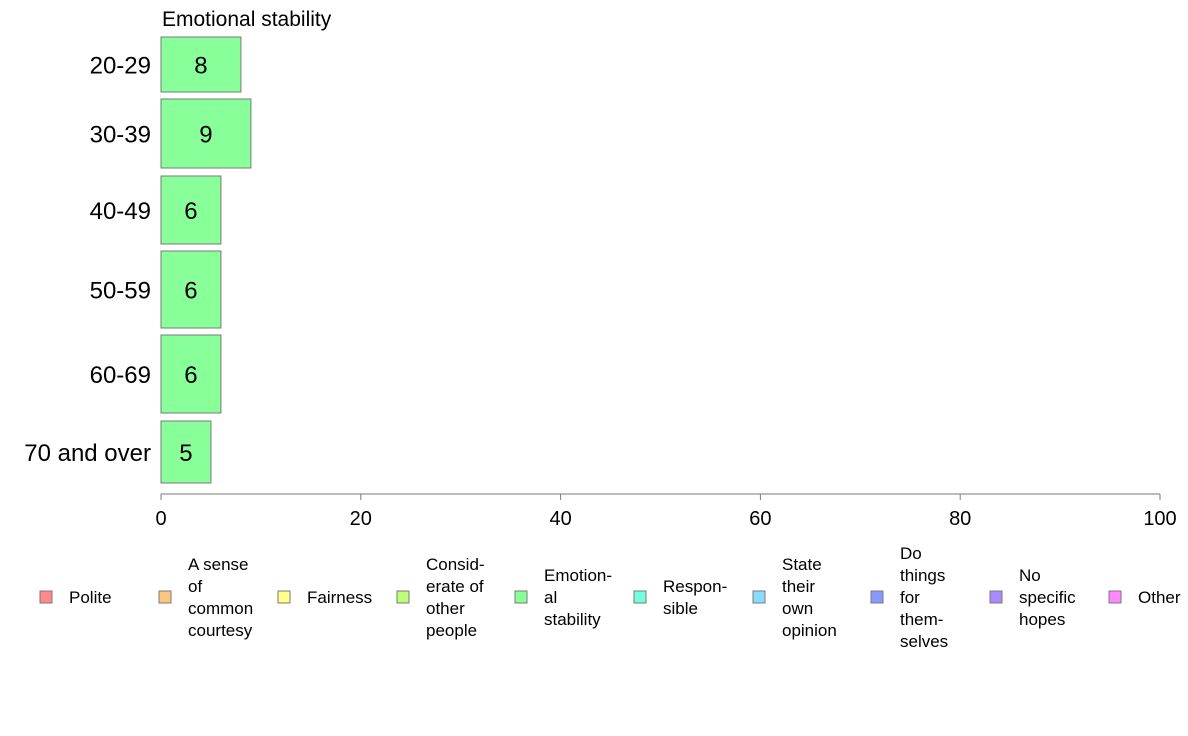 The height and width of the screenshot is (736, 1188). I want to click on x-tick-label: 0, so click(160, 519).